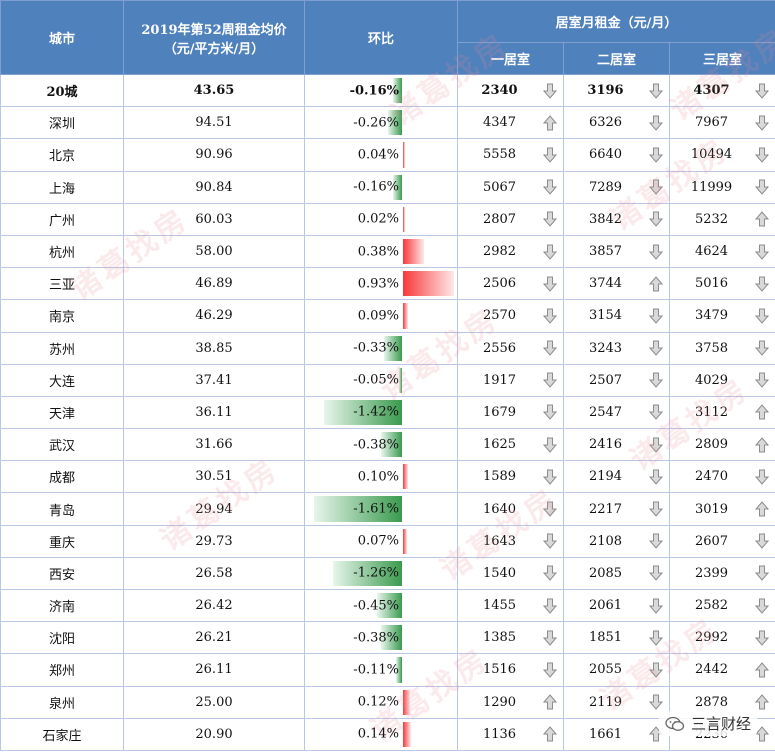  I want to click on room2-rent: 3857, so click(605, 252).